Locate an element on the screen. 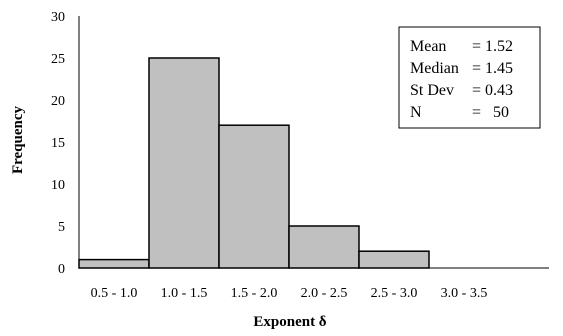  stat-stdev-label: St Dev is located at coordinates (432, 90).